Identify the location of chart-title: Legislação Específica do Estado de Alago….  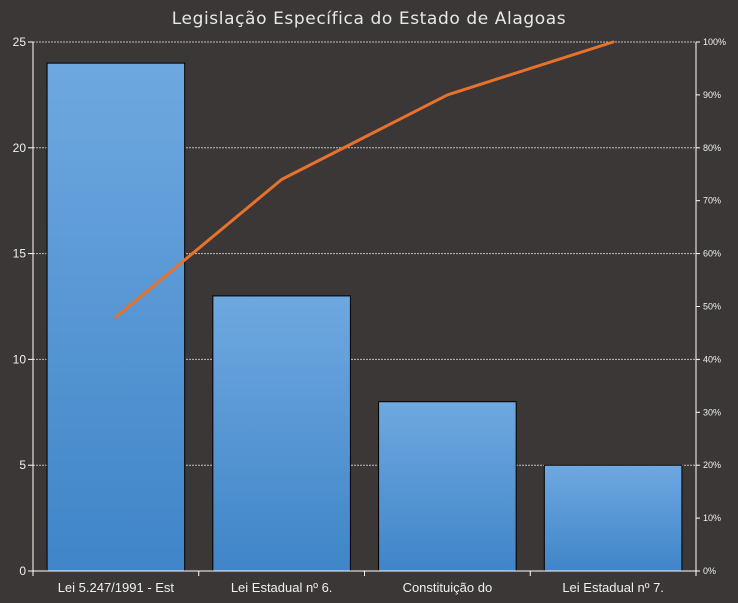
(369, 19).